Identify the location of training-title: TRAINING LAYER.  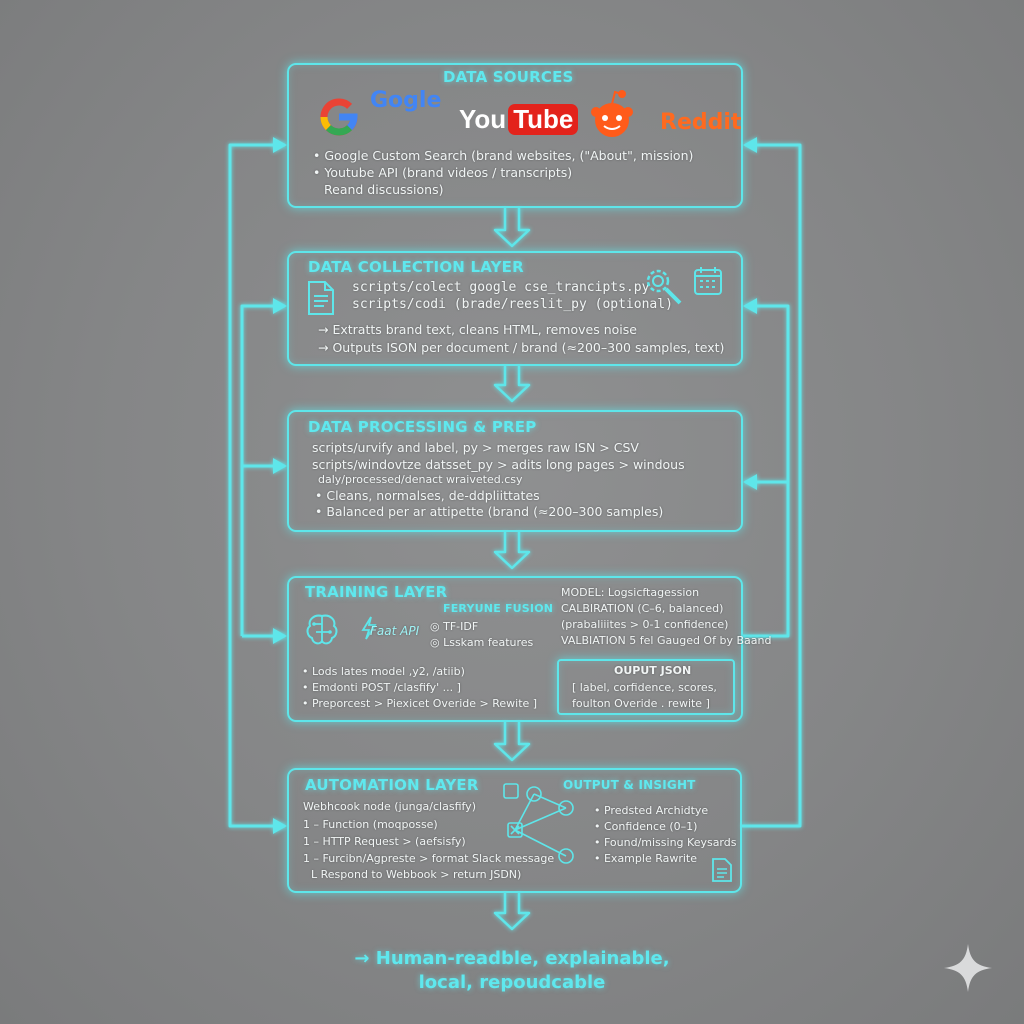
(376, 592).